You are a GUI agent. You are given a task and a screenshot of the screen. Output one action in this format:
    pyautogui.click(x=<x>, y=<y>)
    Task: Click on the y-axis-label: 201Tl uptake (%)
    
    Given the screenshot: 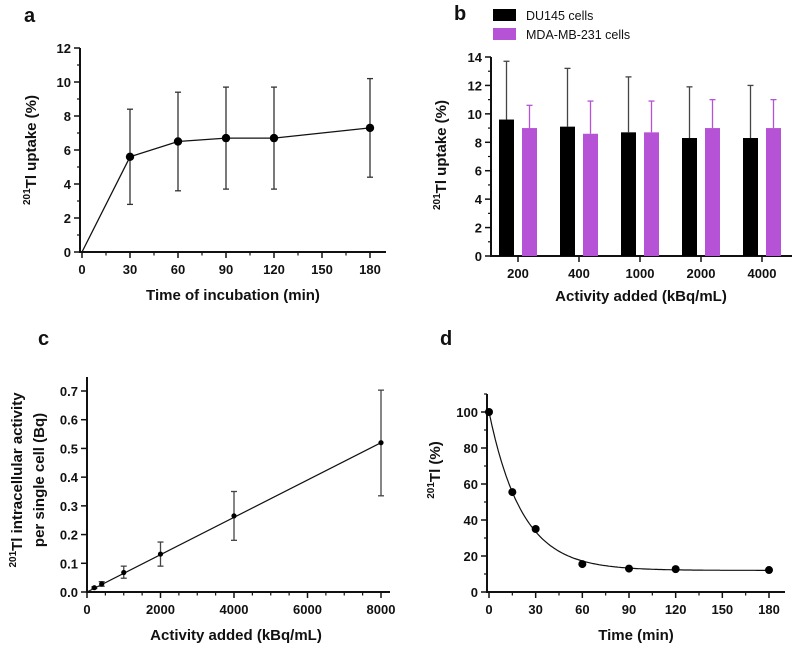 What is the action you would take?
    pyautogui.click(x=441, y=155)
    